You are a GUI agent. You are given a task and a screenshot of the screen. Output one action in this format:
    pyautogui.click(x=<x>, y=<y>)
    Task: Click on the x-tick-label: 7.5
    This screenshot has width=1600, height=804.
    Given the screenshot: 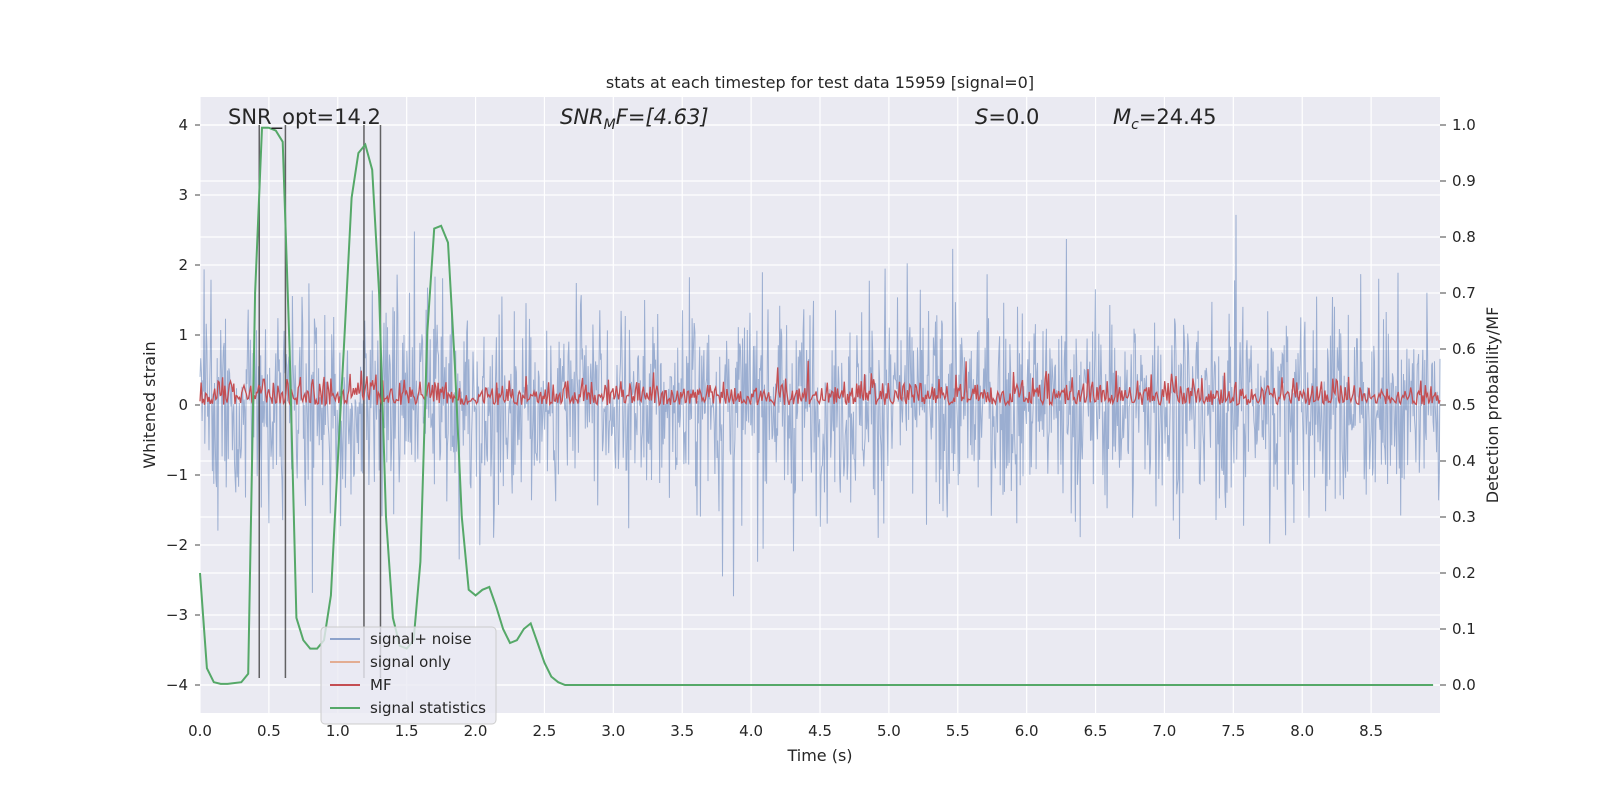 What is the action you would take?
    pyautogui.click(x=1233, y=731)
    